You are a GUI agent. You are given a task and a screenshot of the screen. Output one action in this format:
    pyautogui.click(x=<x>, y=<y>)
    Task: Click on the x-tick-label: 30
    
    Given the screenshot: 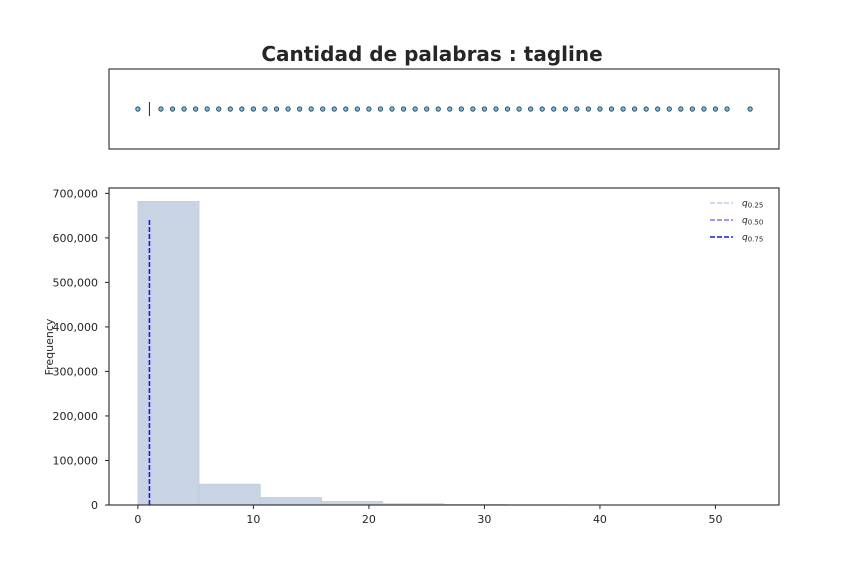 What is the action you would take?
    pyautogui.click(x=484, y=519)
    